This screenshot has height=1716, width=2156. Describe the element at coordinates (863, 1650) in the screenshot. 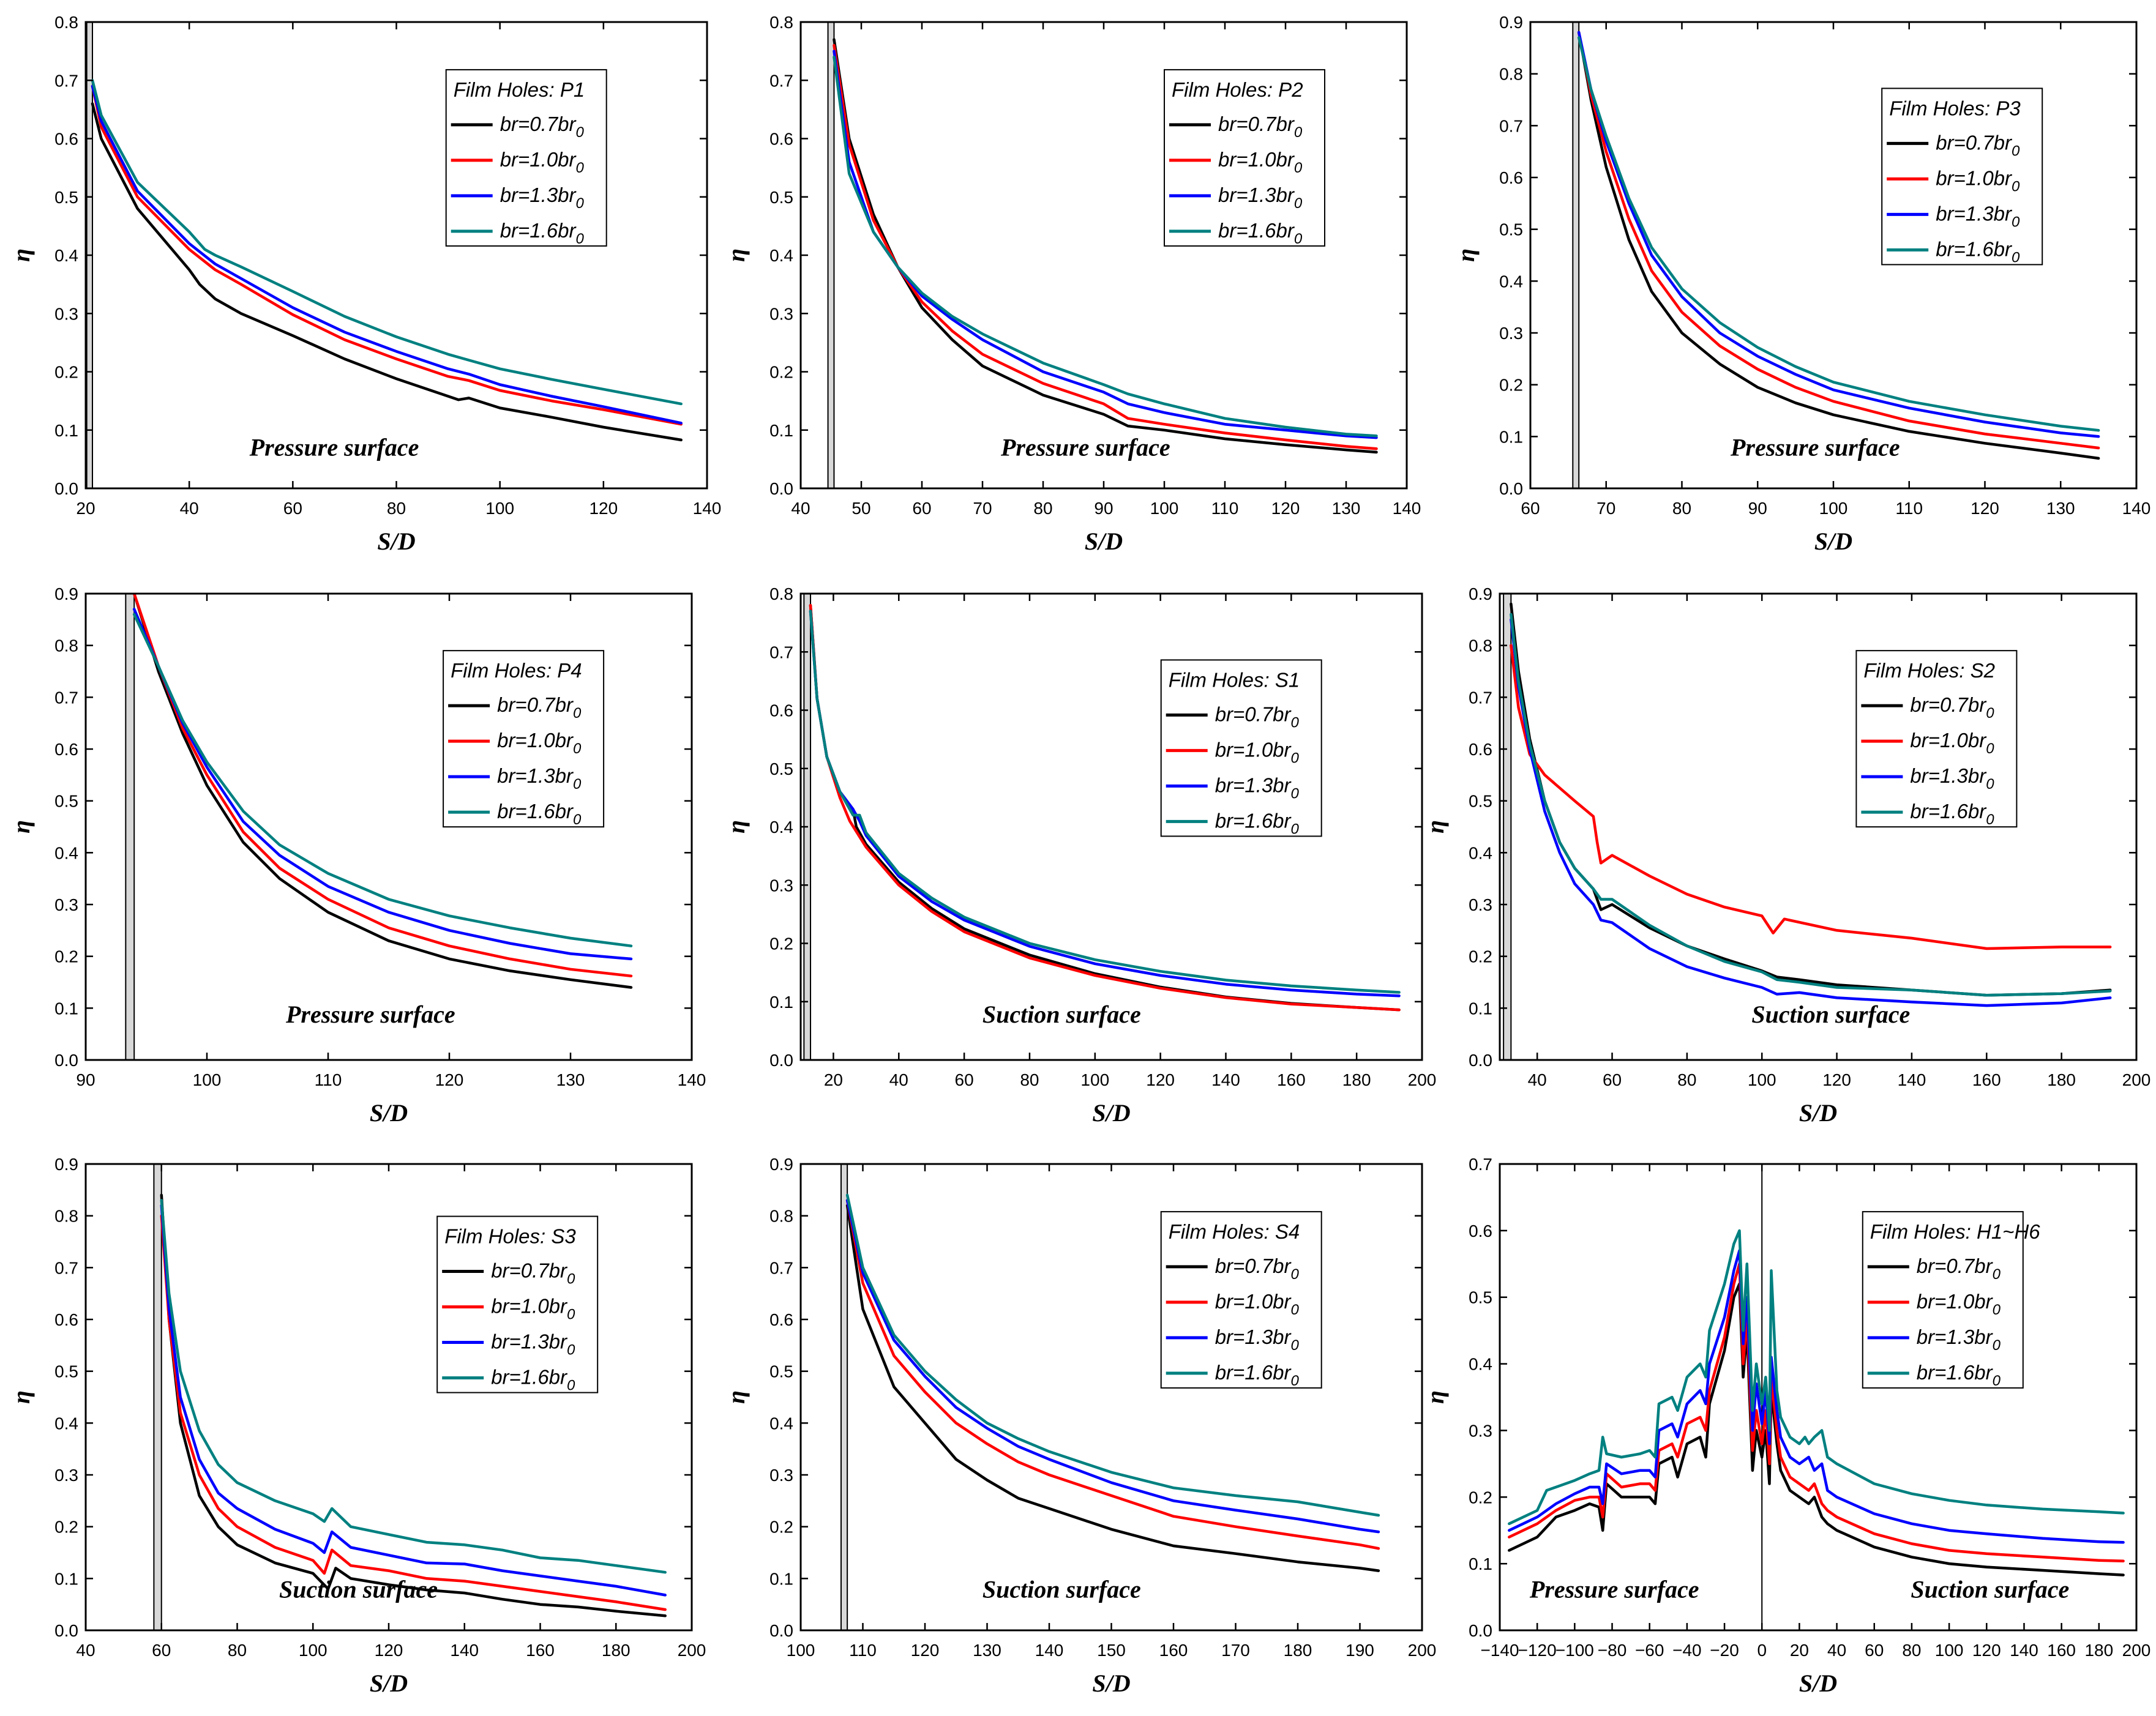

I see `x-tick-label: 110` at that location.